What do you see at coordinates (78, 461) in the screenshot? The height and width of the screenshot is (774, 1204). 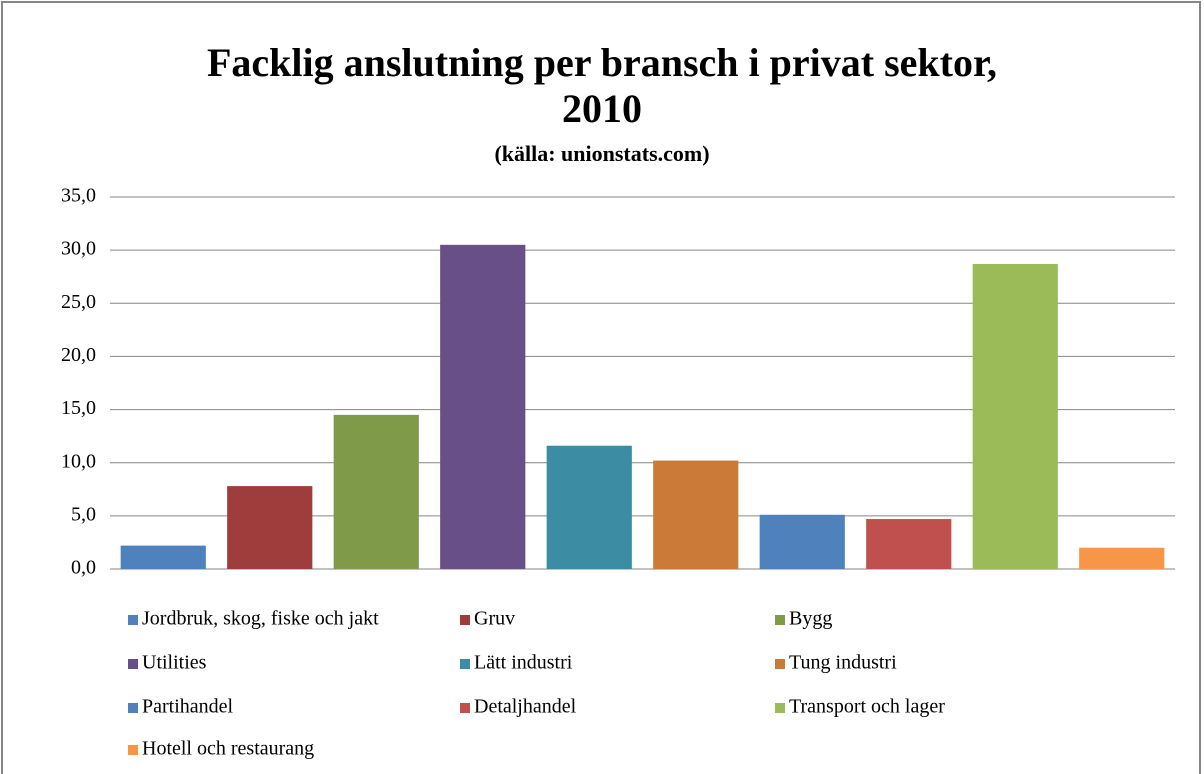 I see `y-tick-label: 10,0` at bounding box center [78, 461].